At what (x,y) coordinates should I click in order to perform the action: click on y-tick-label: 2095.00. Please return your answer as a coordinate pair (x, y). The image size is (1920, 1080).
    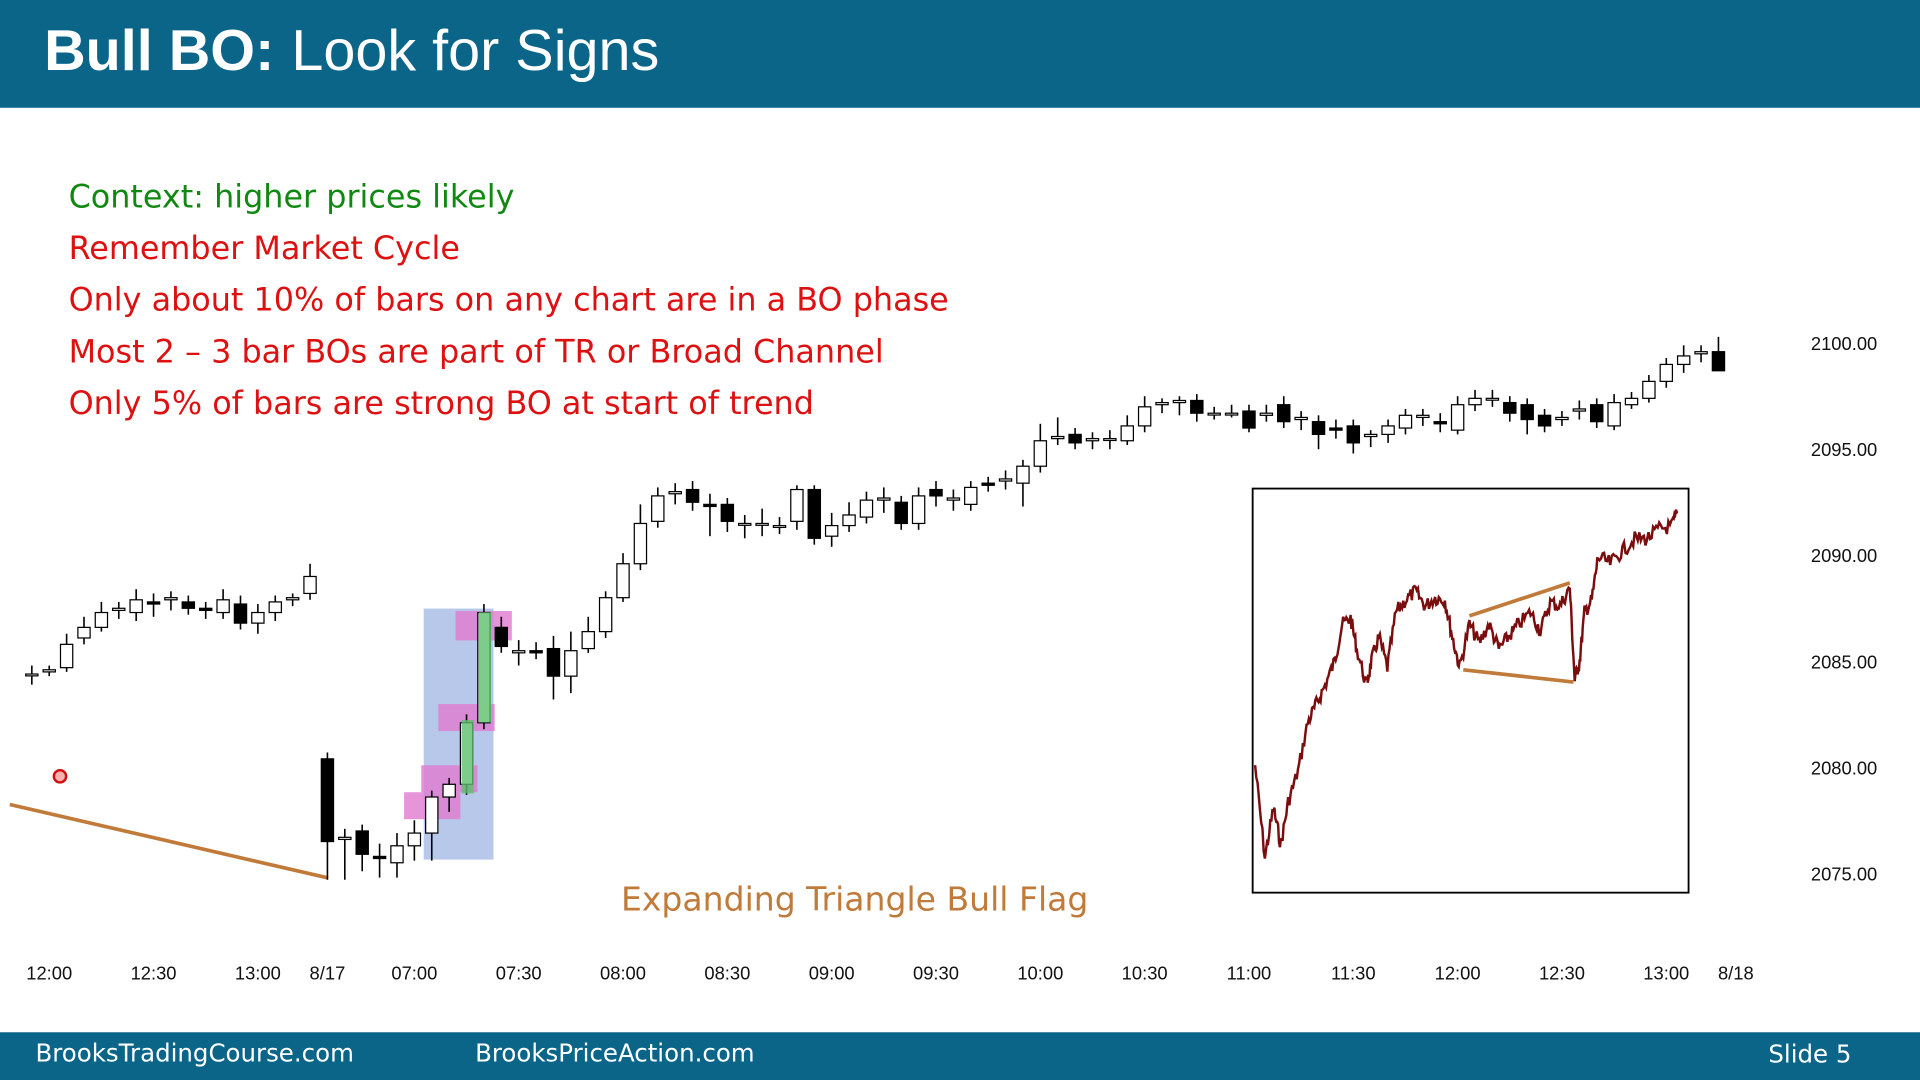
    Looking at the image, I should click on (1844, 449).